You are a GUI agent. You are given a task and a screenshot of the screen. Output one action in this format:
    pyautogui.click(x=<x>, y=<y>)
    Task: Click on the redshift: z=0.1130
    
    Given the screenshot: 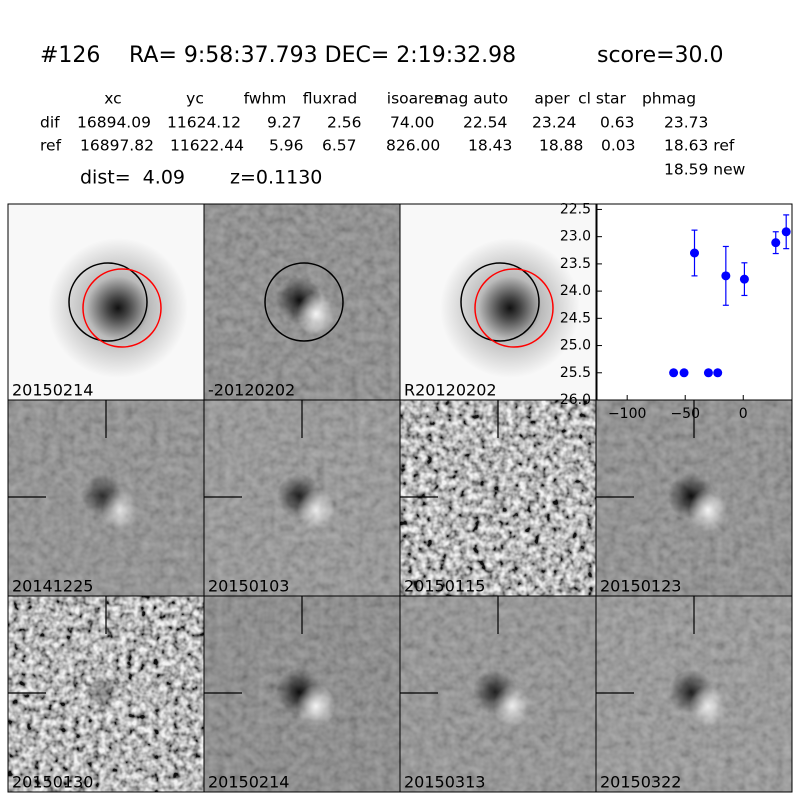 What is the action you would take?
    pyautogui.click(x=276, y=178)
    